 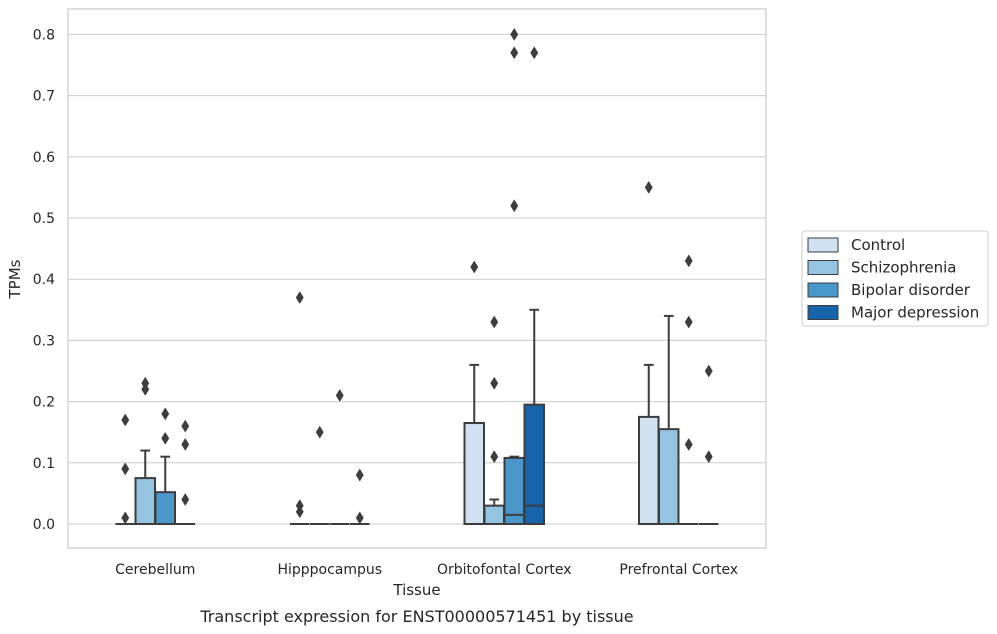 I want to click on y-axis-ticks: 0.0 0.1 0.2 0.3 0.4 0.5 0.6 0.7 0.8, so click(x=44, y=280).